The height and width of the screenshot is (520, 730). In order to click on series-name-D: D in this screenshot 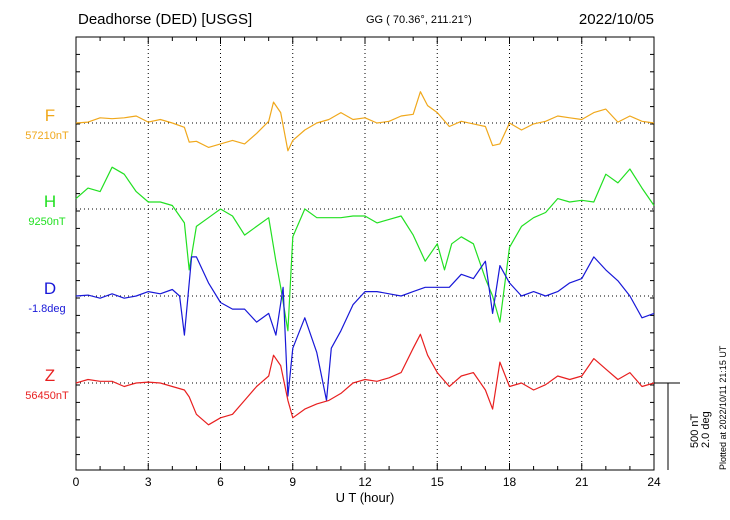, I will do `click(50, 288)`.